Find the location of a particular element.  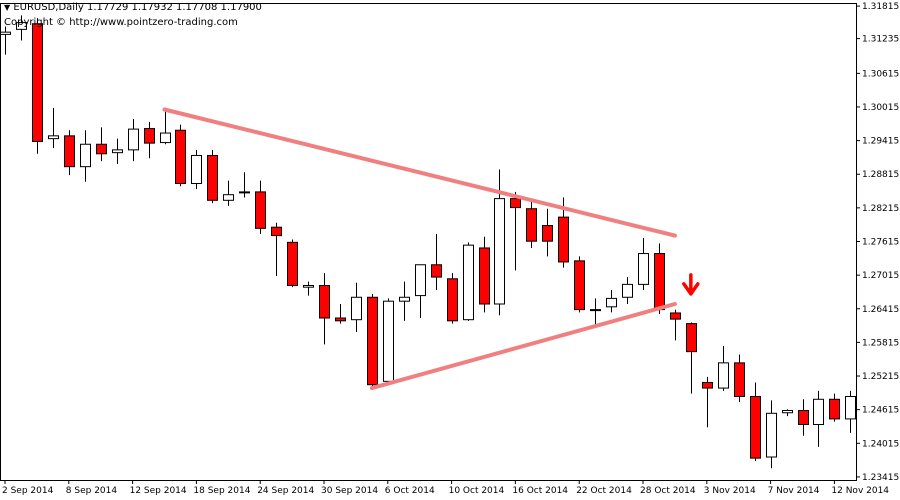

y-tick-label: 1.25215 is located at coordinates (880, 377).